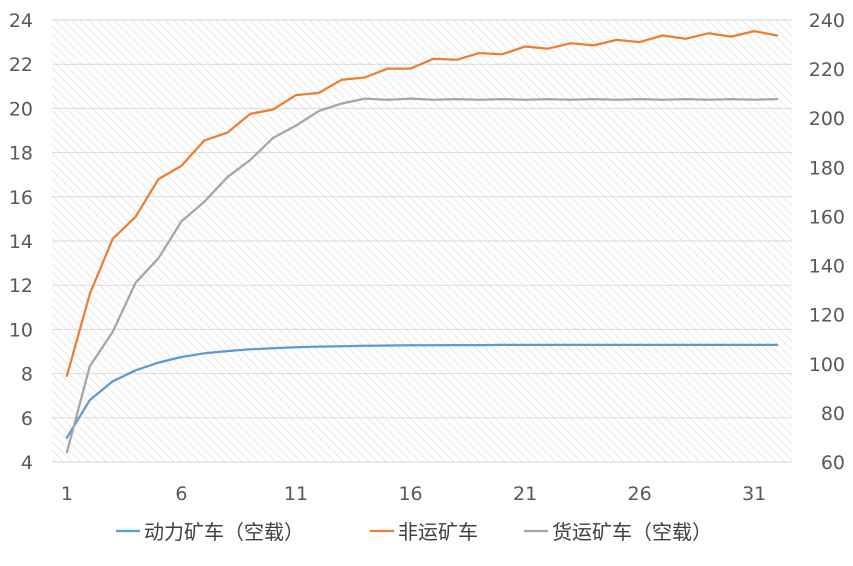  Describe the element at coordinates (833, 463) in the screenshot. I see `y-right-tick-label: 60` at that location.